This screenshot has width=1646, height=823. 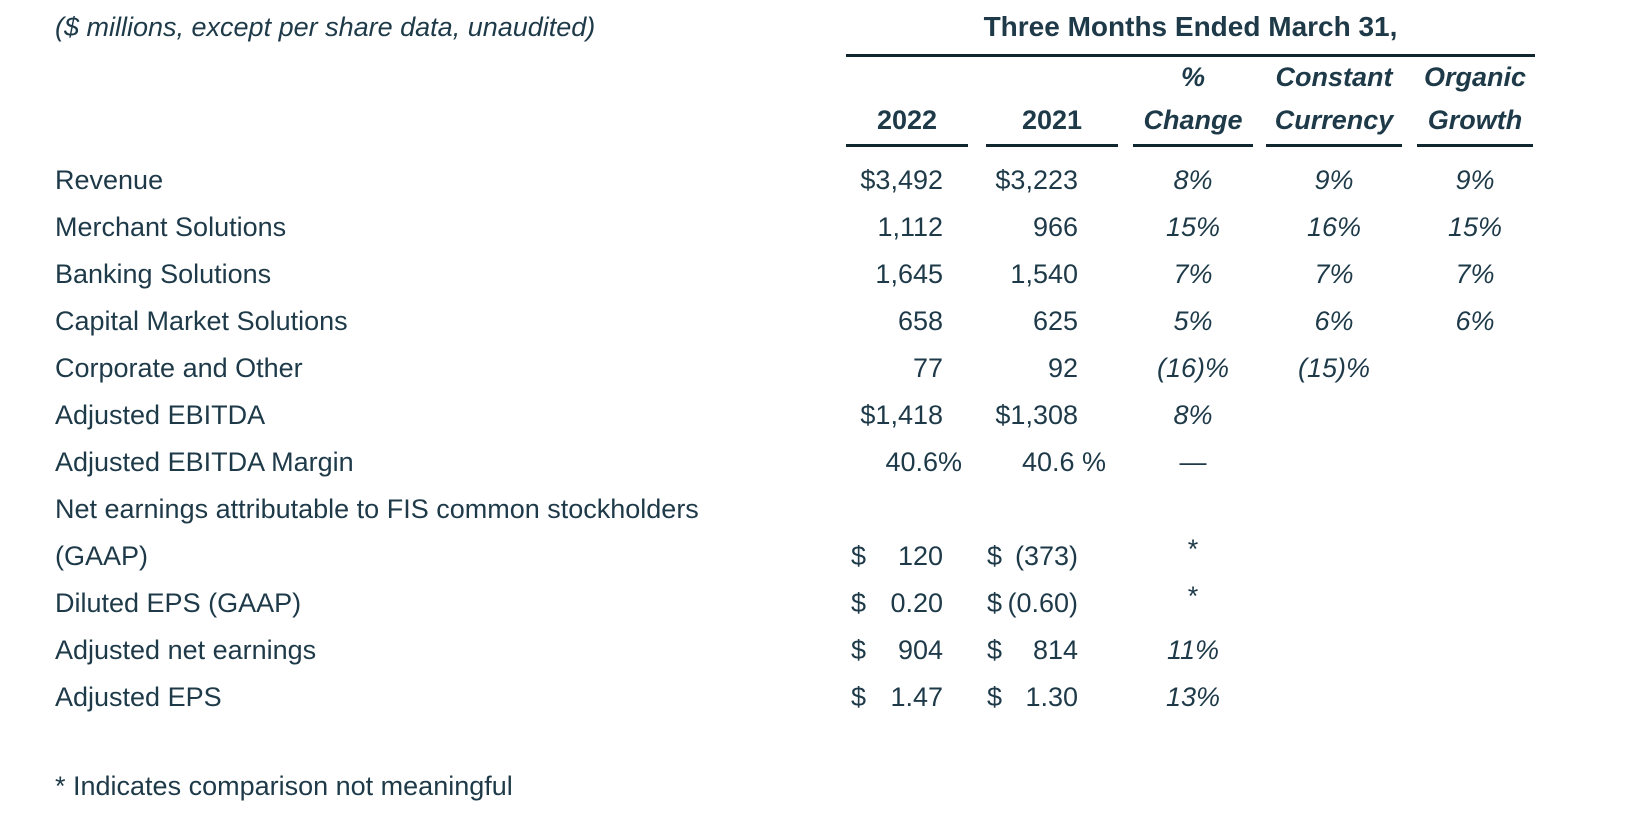 What do you see at coordinates (823, 227) in the screenshot?
I see `table-row: Merchant Solutions 1,112 966 15% 16% 15%` at bounding box center [823, 227].